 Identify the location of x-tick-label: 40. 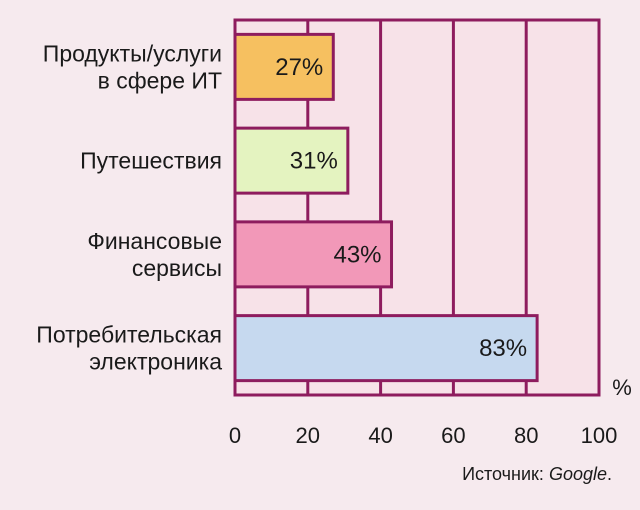
(380, 435).